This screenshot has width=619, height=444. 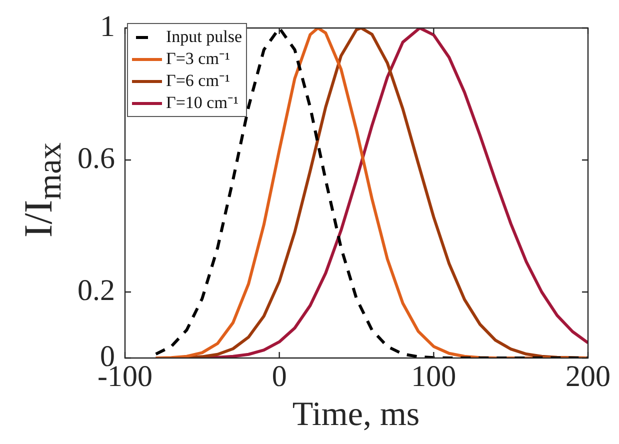 I want to click on legend-label: Input pulse, so click(x=204, y=37).